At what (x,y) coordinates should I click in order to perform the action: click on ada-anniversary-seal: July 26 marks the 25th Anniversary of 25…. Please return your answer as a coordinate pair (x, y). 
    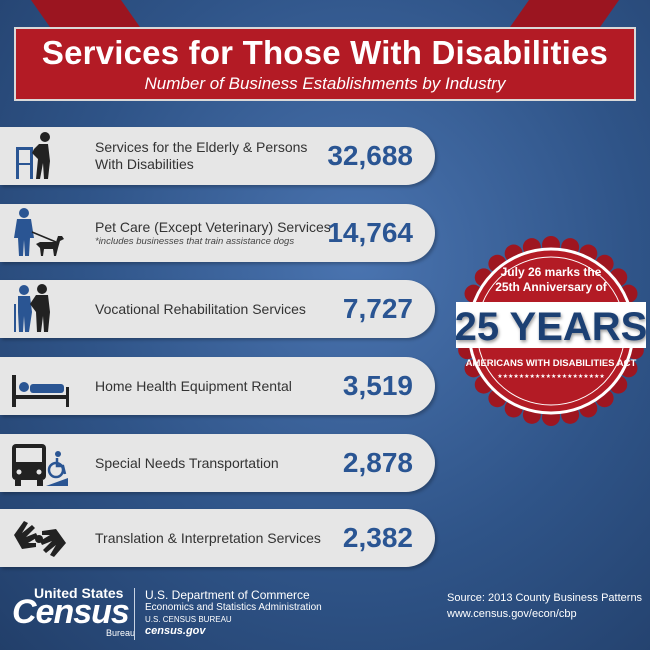
    Looking at the image, I should click on (551, 331).